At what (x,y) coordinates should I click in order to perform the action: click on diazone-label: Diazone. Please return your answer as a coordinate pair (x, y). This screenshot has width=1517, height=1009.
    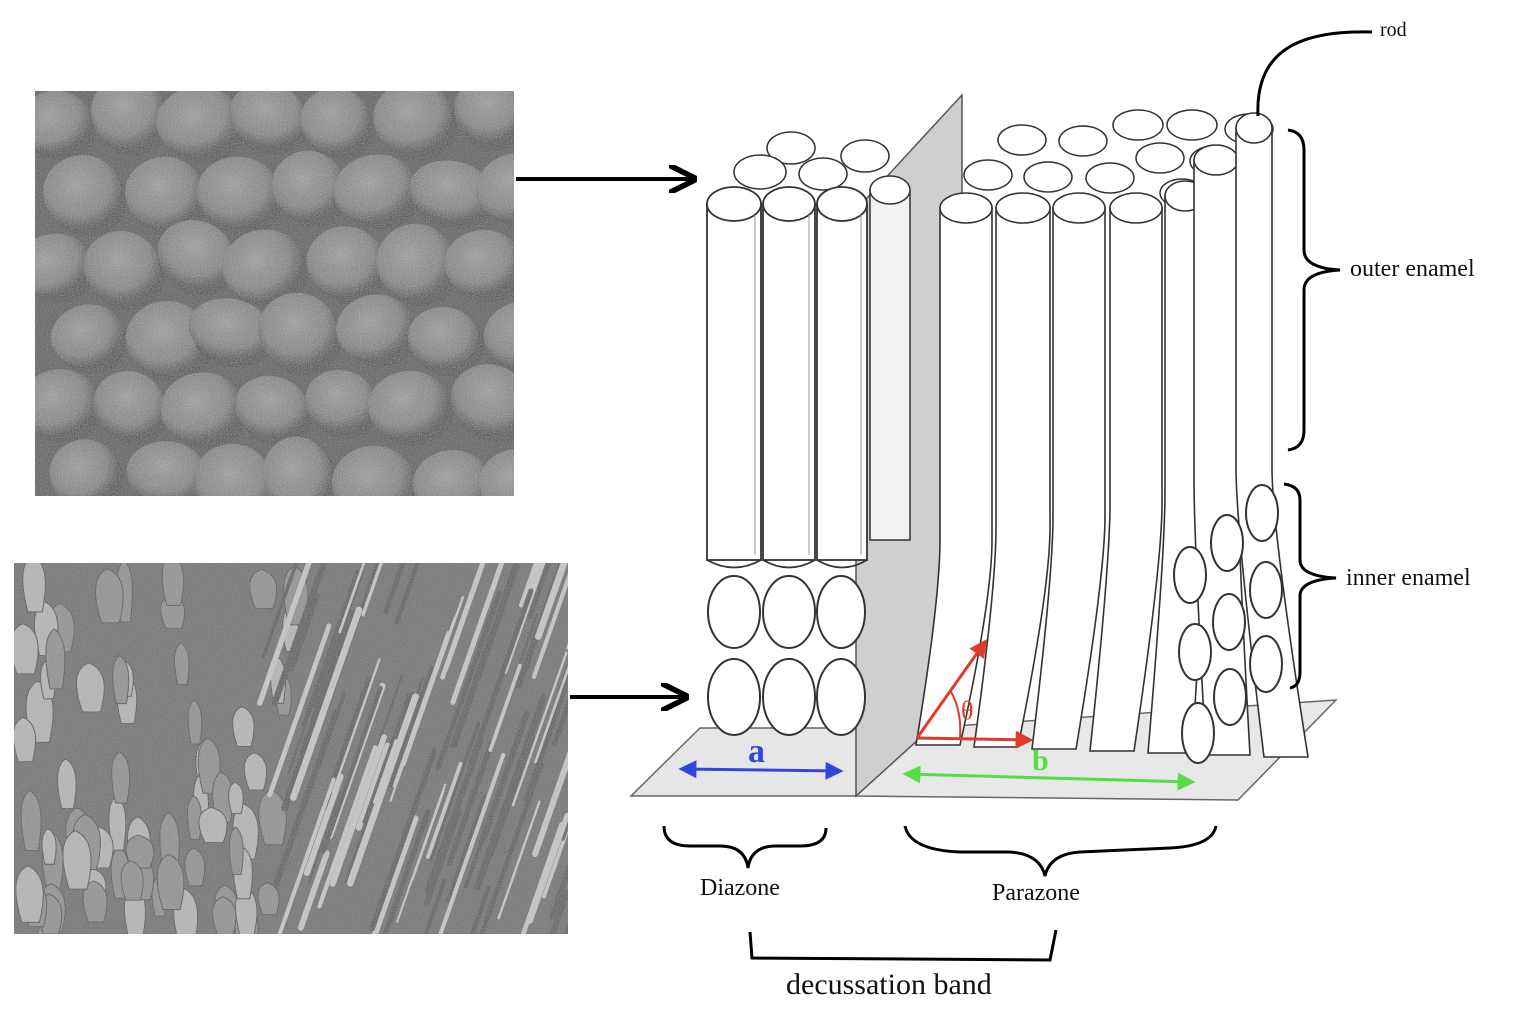
    Looking at the image, I should click on (740, 888).